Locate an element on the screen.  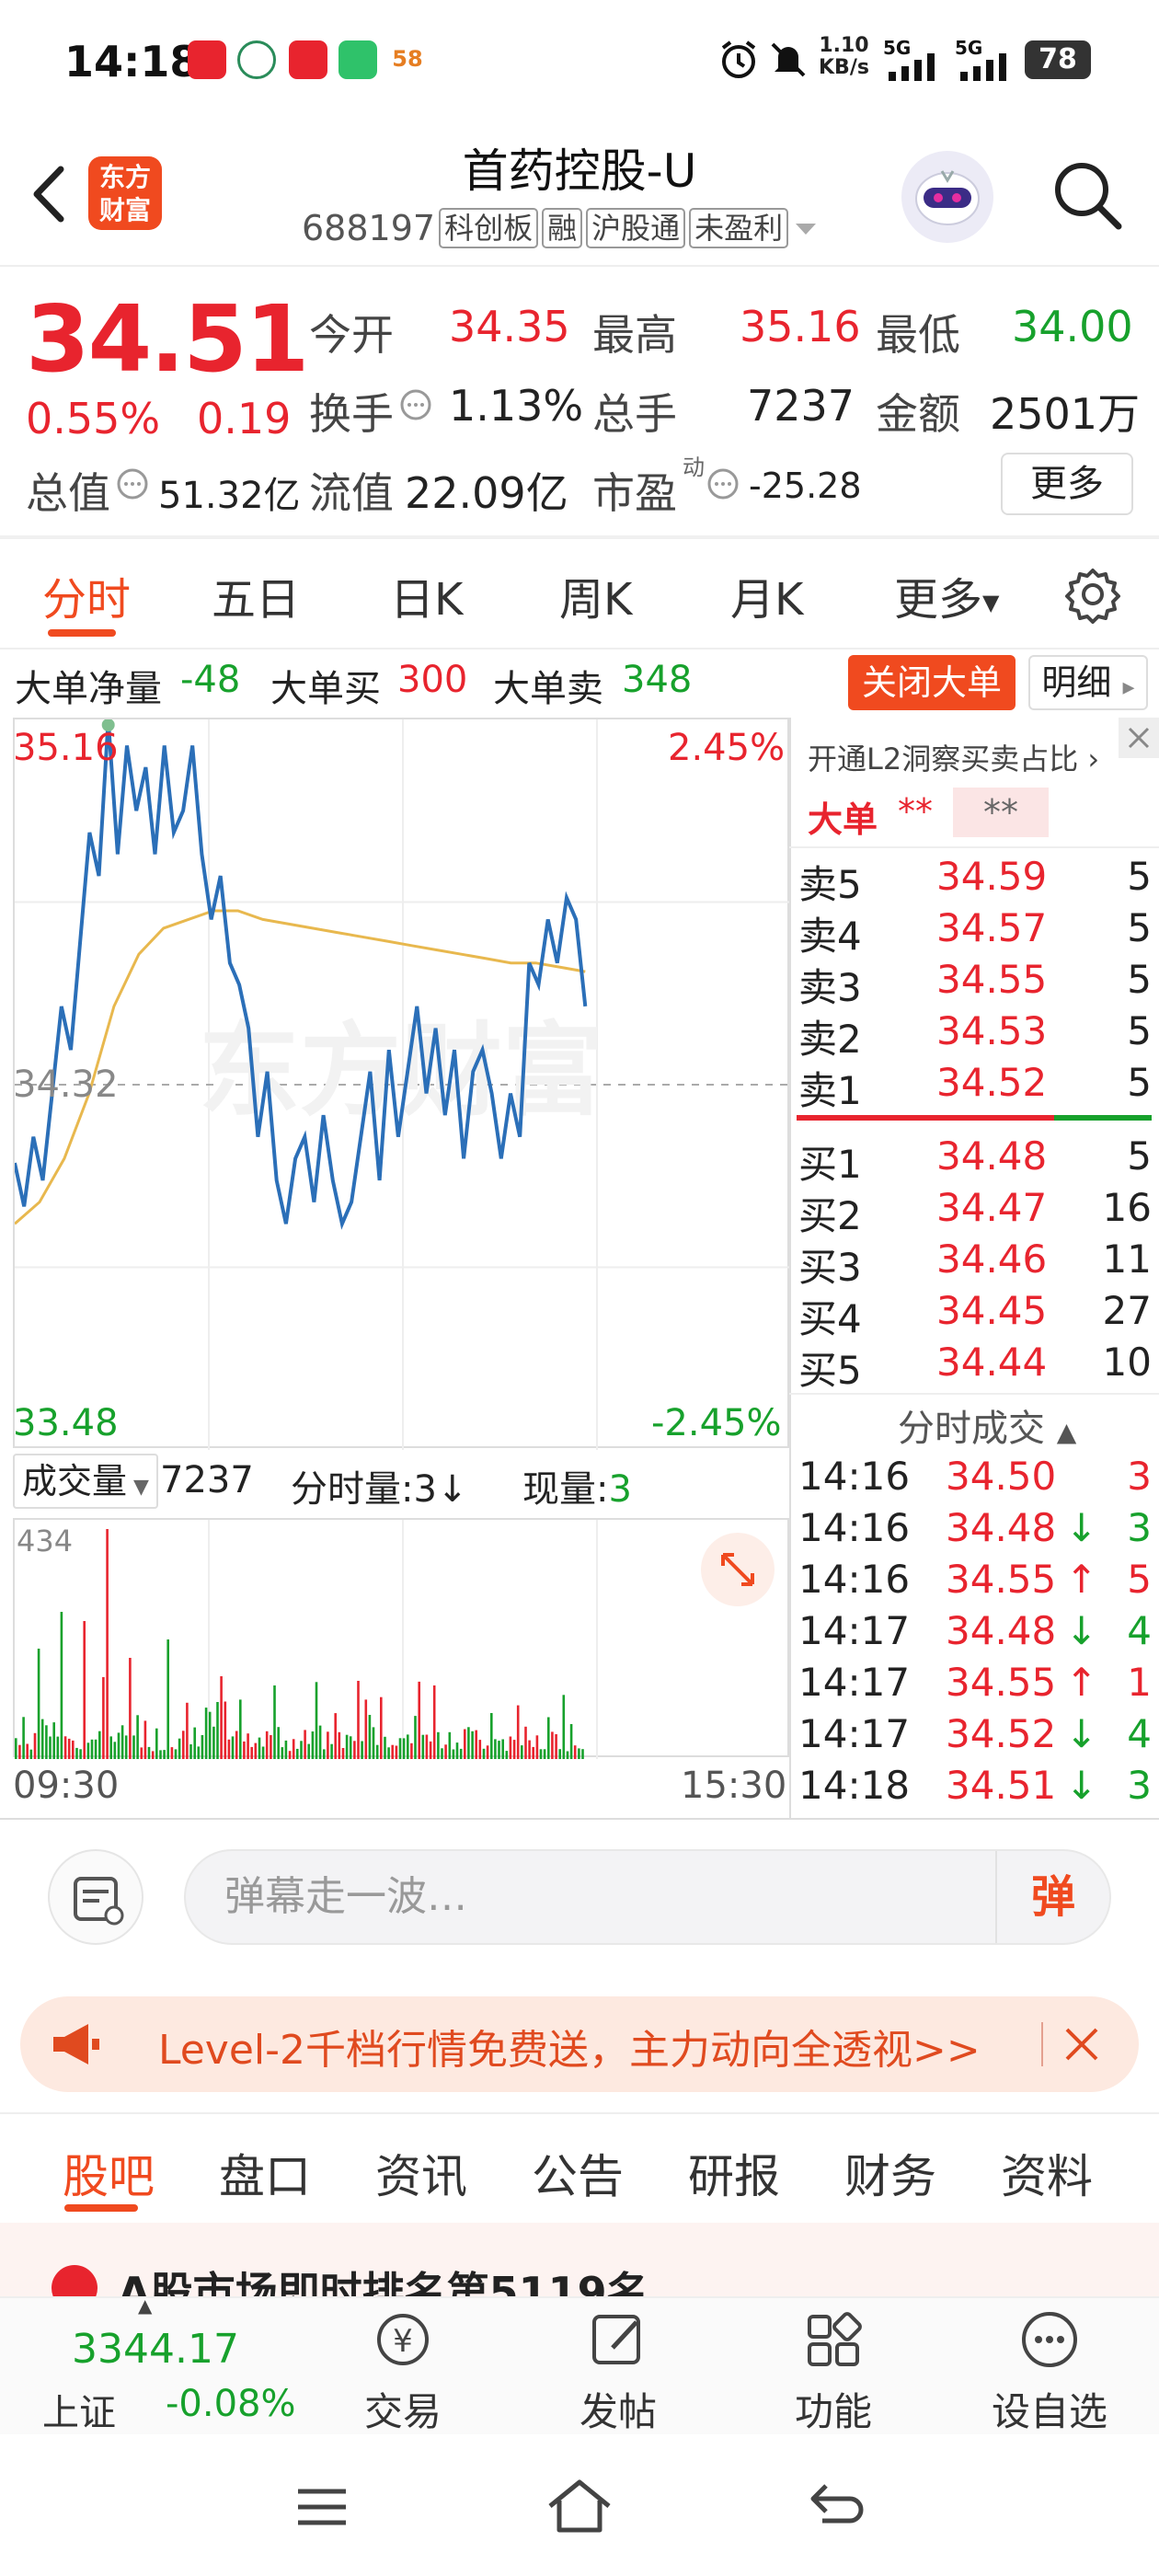
tab-pankou: 盘口 is located at coordinates (265, 2176).